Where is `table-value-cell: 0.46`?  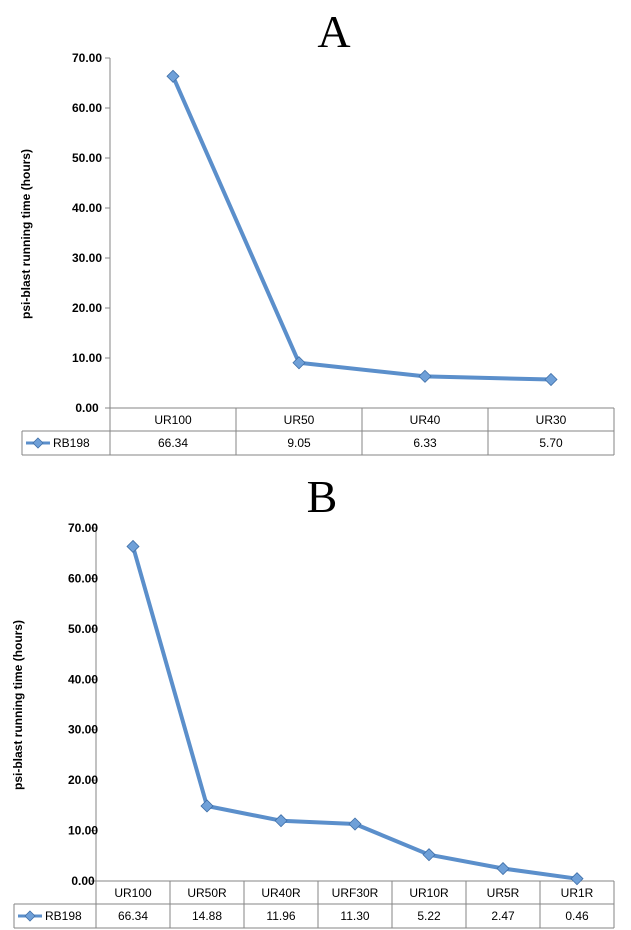 table-value-cell: 0.46 is located at coordinates (577, 916).